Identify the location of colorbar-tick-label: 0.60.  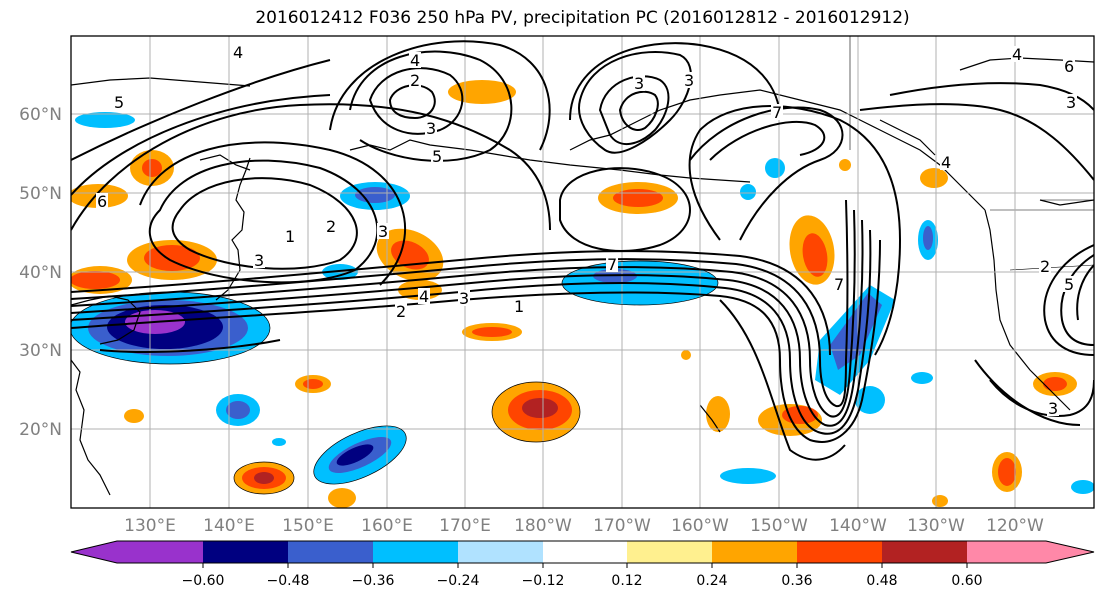
(966, 581).